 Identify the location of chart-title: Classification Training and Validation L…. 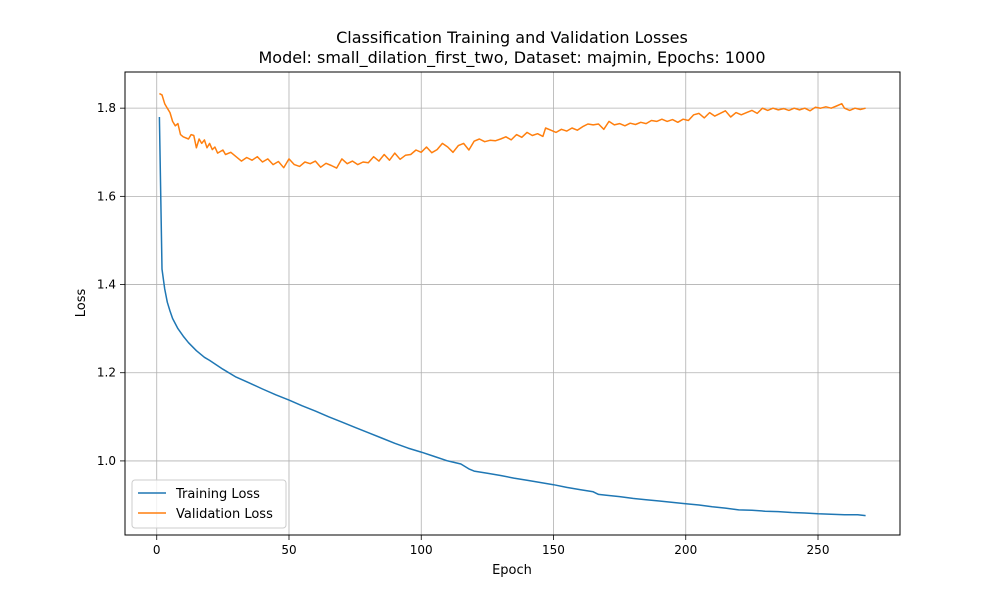
(512, 37).